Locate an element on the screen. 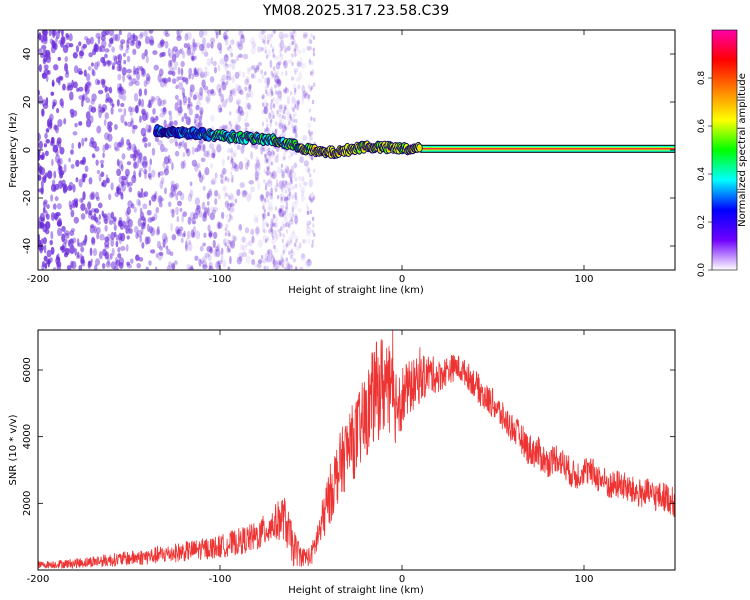 The image size is (750, 600). y-tick-label: 40 is located at coordinates (27, 54).